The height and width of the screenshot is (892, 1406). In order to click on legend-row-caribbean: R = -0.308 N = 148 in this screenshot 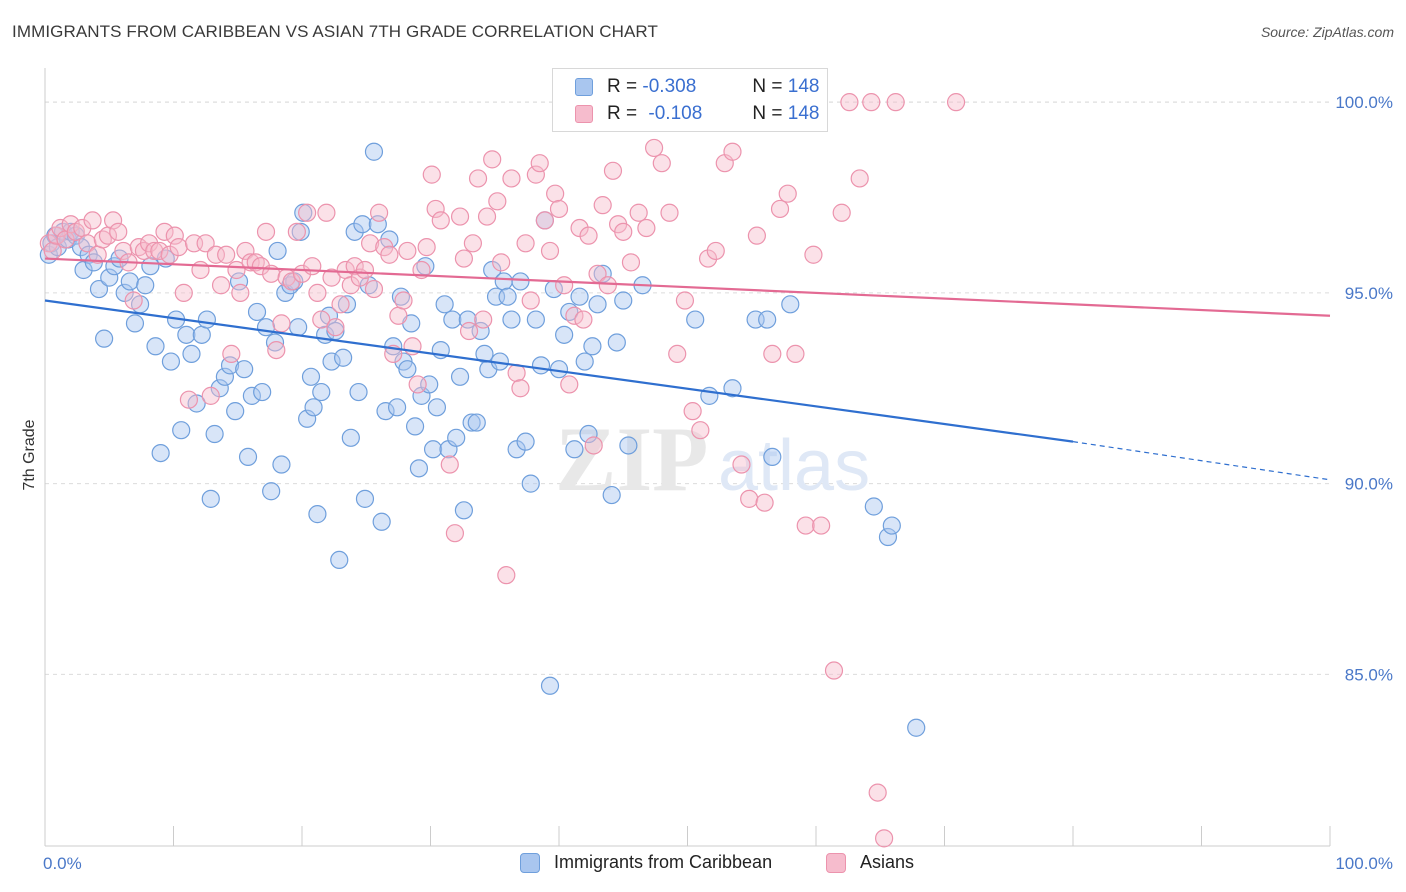, I will do `click(697, 87)`.